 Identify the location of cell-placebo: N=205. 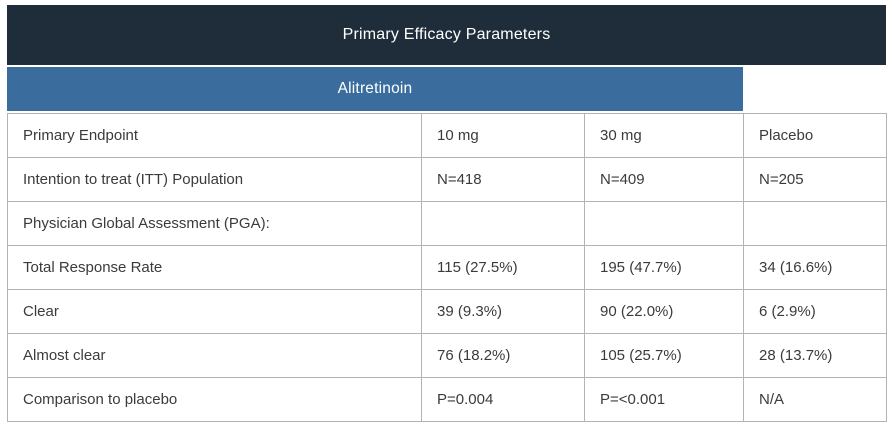
(815, 179).